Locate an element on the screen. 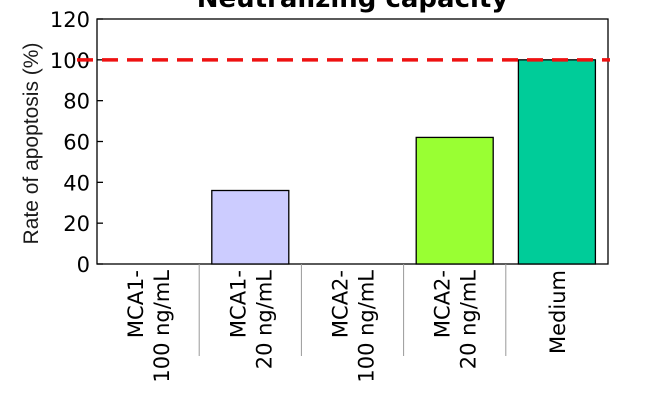 The height and width of the screenshot is (419, 662). y-tick-label: 60 is located at coordinates (76, 143).